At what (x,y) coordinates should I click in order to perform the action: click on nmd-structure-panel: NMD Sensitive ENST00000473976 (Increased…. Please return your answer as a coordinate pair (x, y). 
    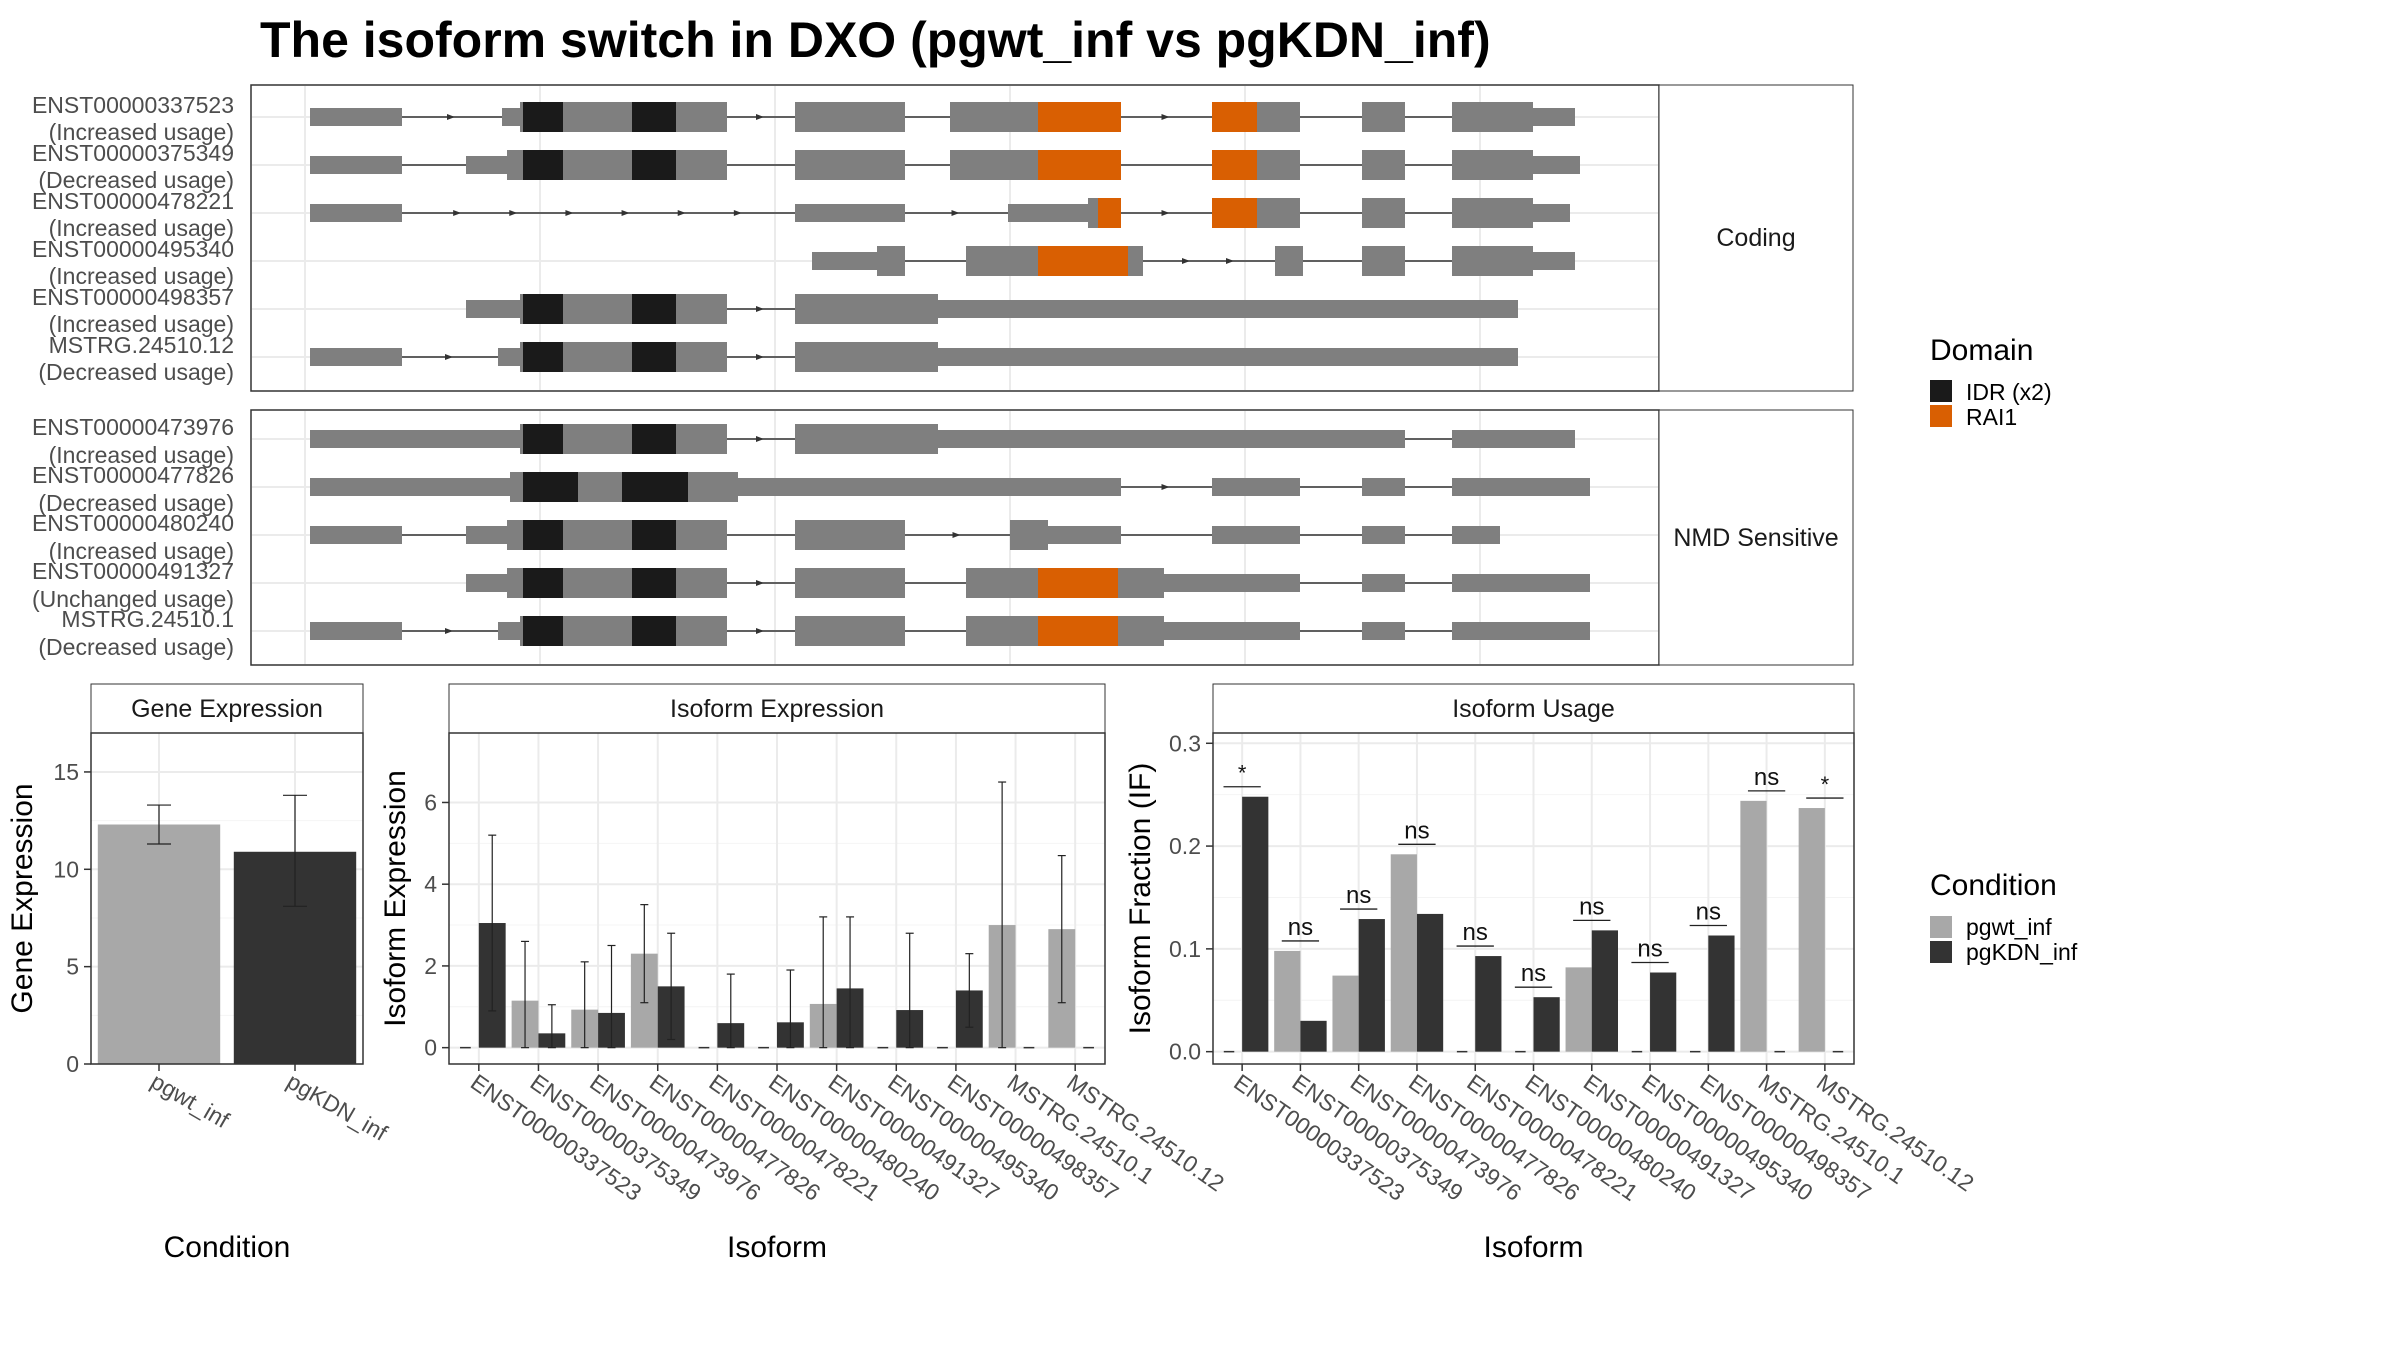
    Looking at the image, I should click on (943, 537).